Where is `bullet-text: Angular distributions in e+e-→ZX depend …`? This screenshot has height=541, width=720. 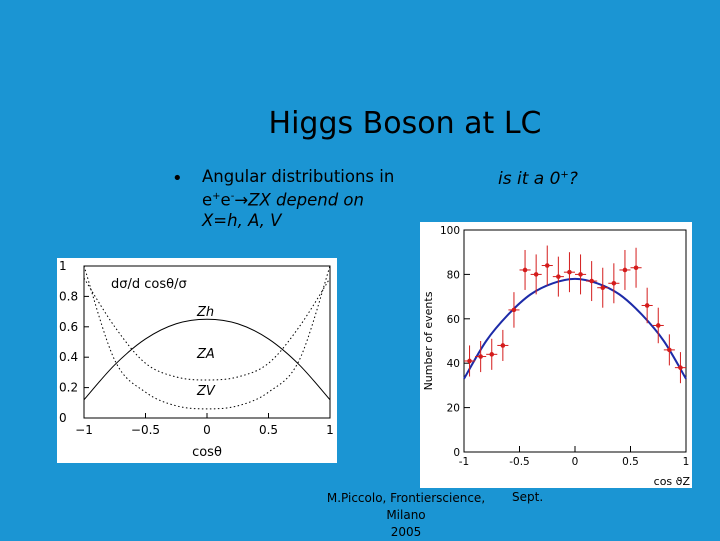 bullet-text: Angular distributions in e+e-→ZX depend … is located at coordinates (317, 199).